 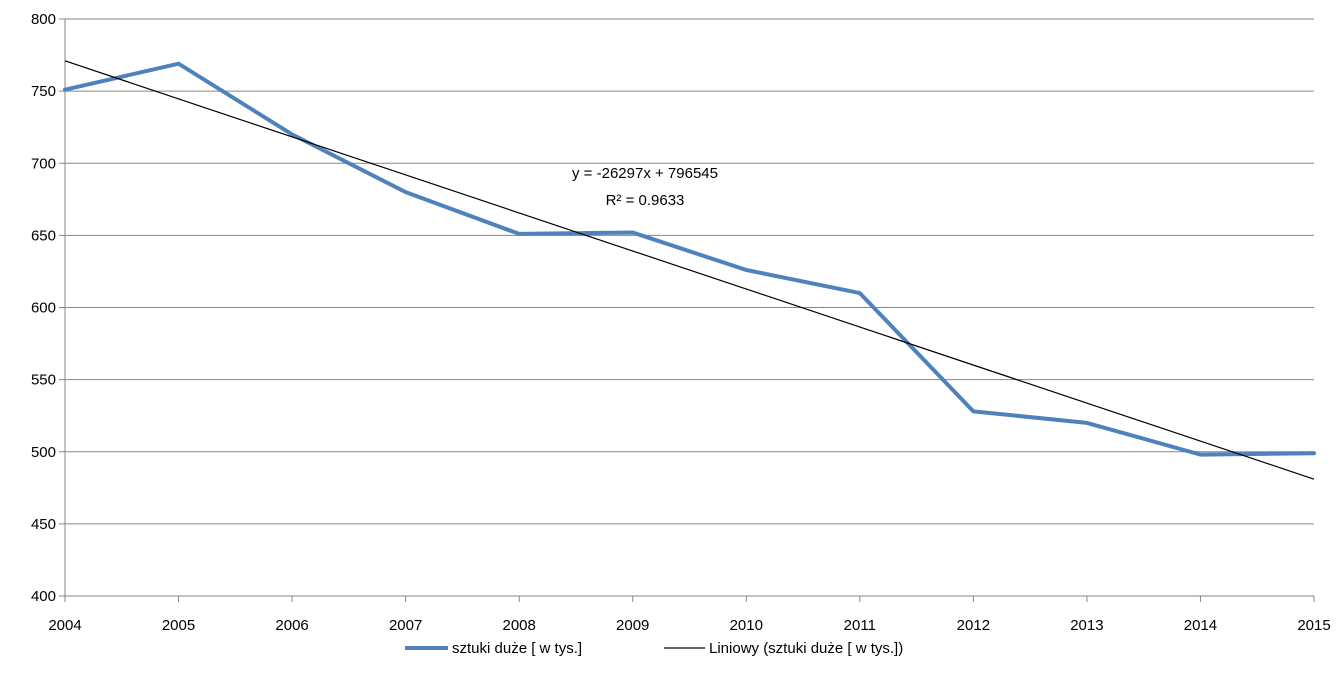 What do you see at coordinates (518, 625) in the screenshot?
I see `x-tick-label: 2008` at bounding box center [518, 625].